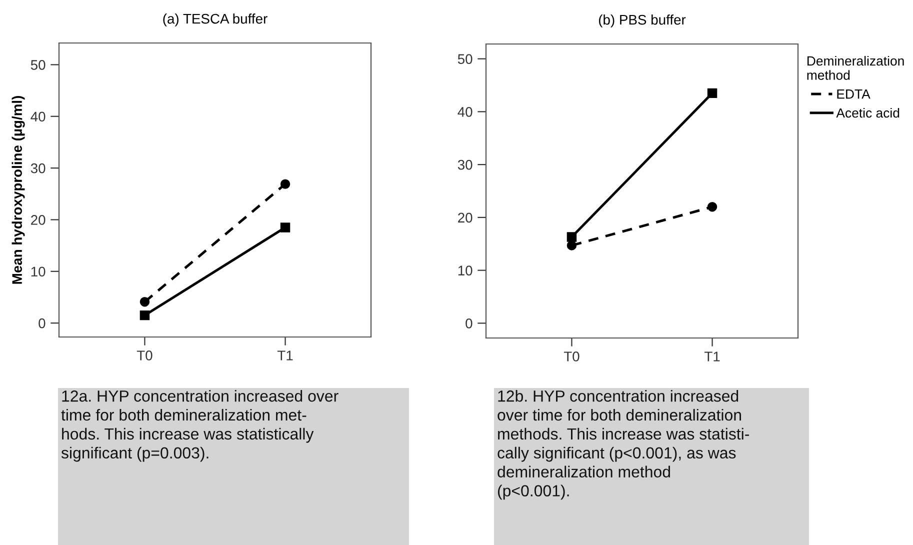  What do you see at coordinates (868, 113) in the screenshot?
I see `legend-label: Acetic acid` at bounding box center [868, 113].